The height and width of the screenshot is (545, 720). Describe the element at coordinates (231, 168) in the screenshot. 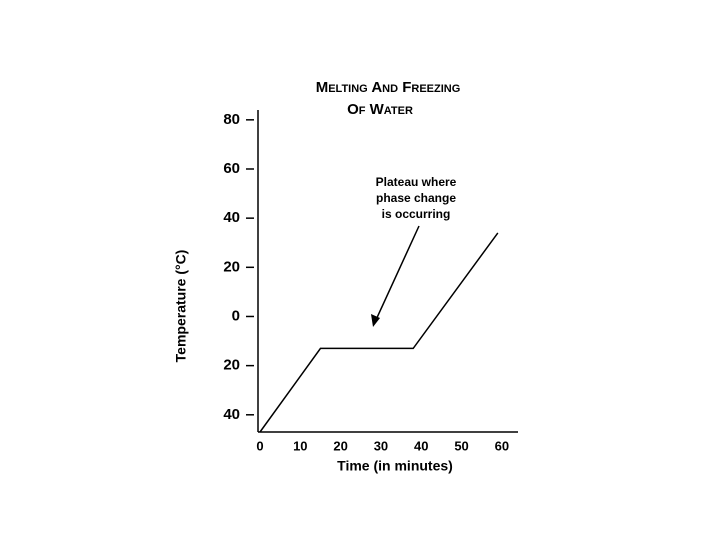

I see `y-tick-label: 60` at that location.